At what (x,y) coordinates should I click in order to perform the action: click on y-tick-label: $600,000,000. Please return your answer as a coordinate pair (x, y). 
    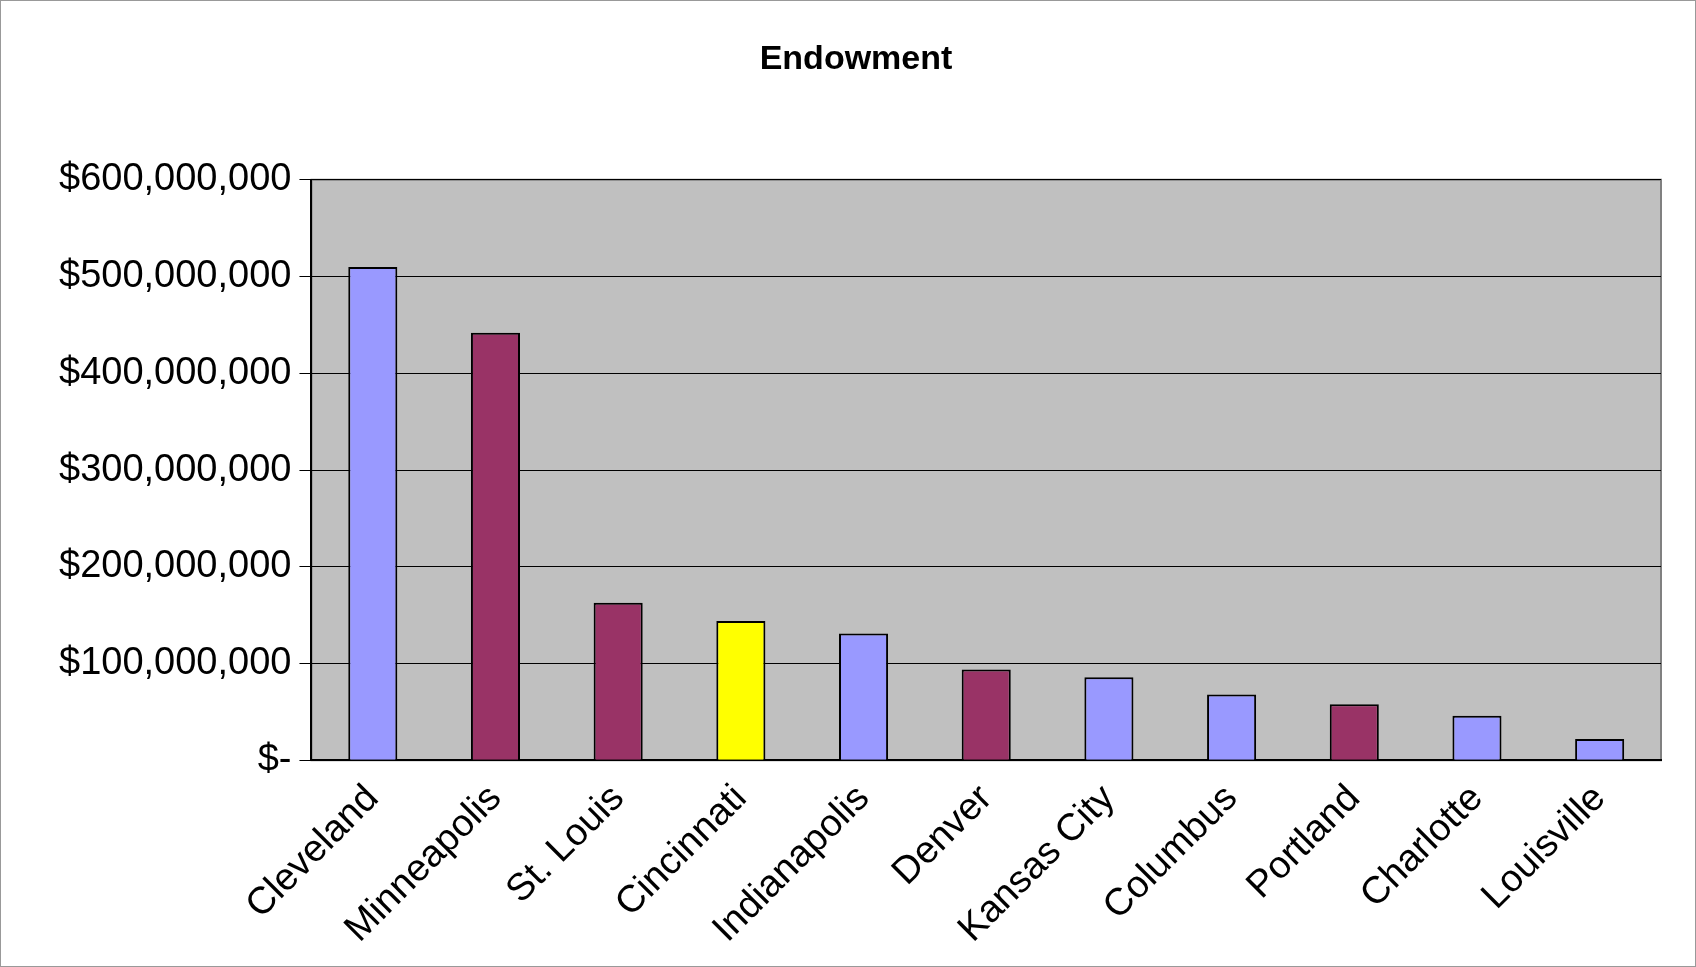
    Looking at the image, I should click on (175, 177).